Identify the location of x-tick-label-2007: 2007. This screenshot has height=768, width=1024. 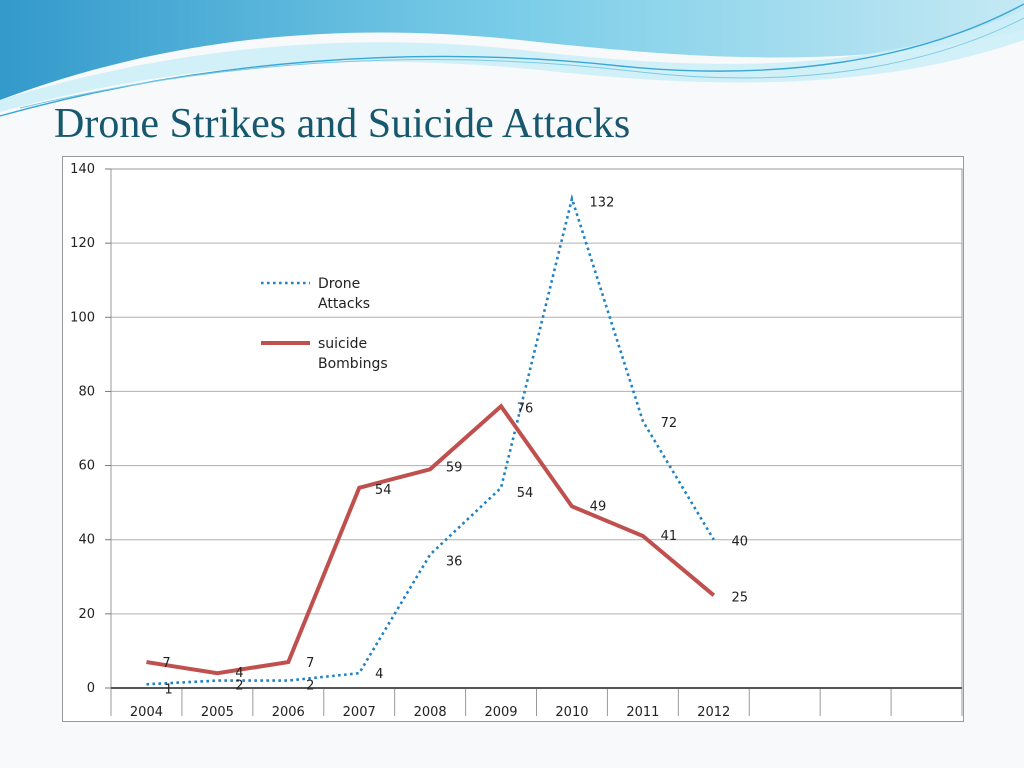
(359, 712).